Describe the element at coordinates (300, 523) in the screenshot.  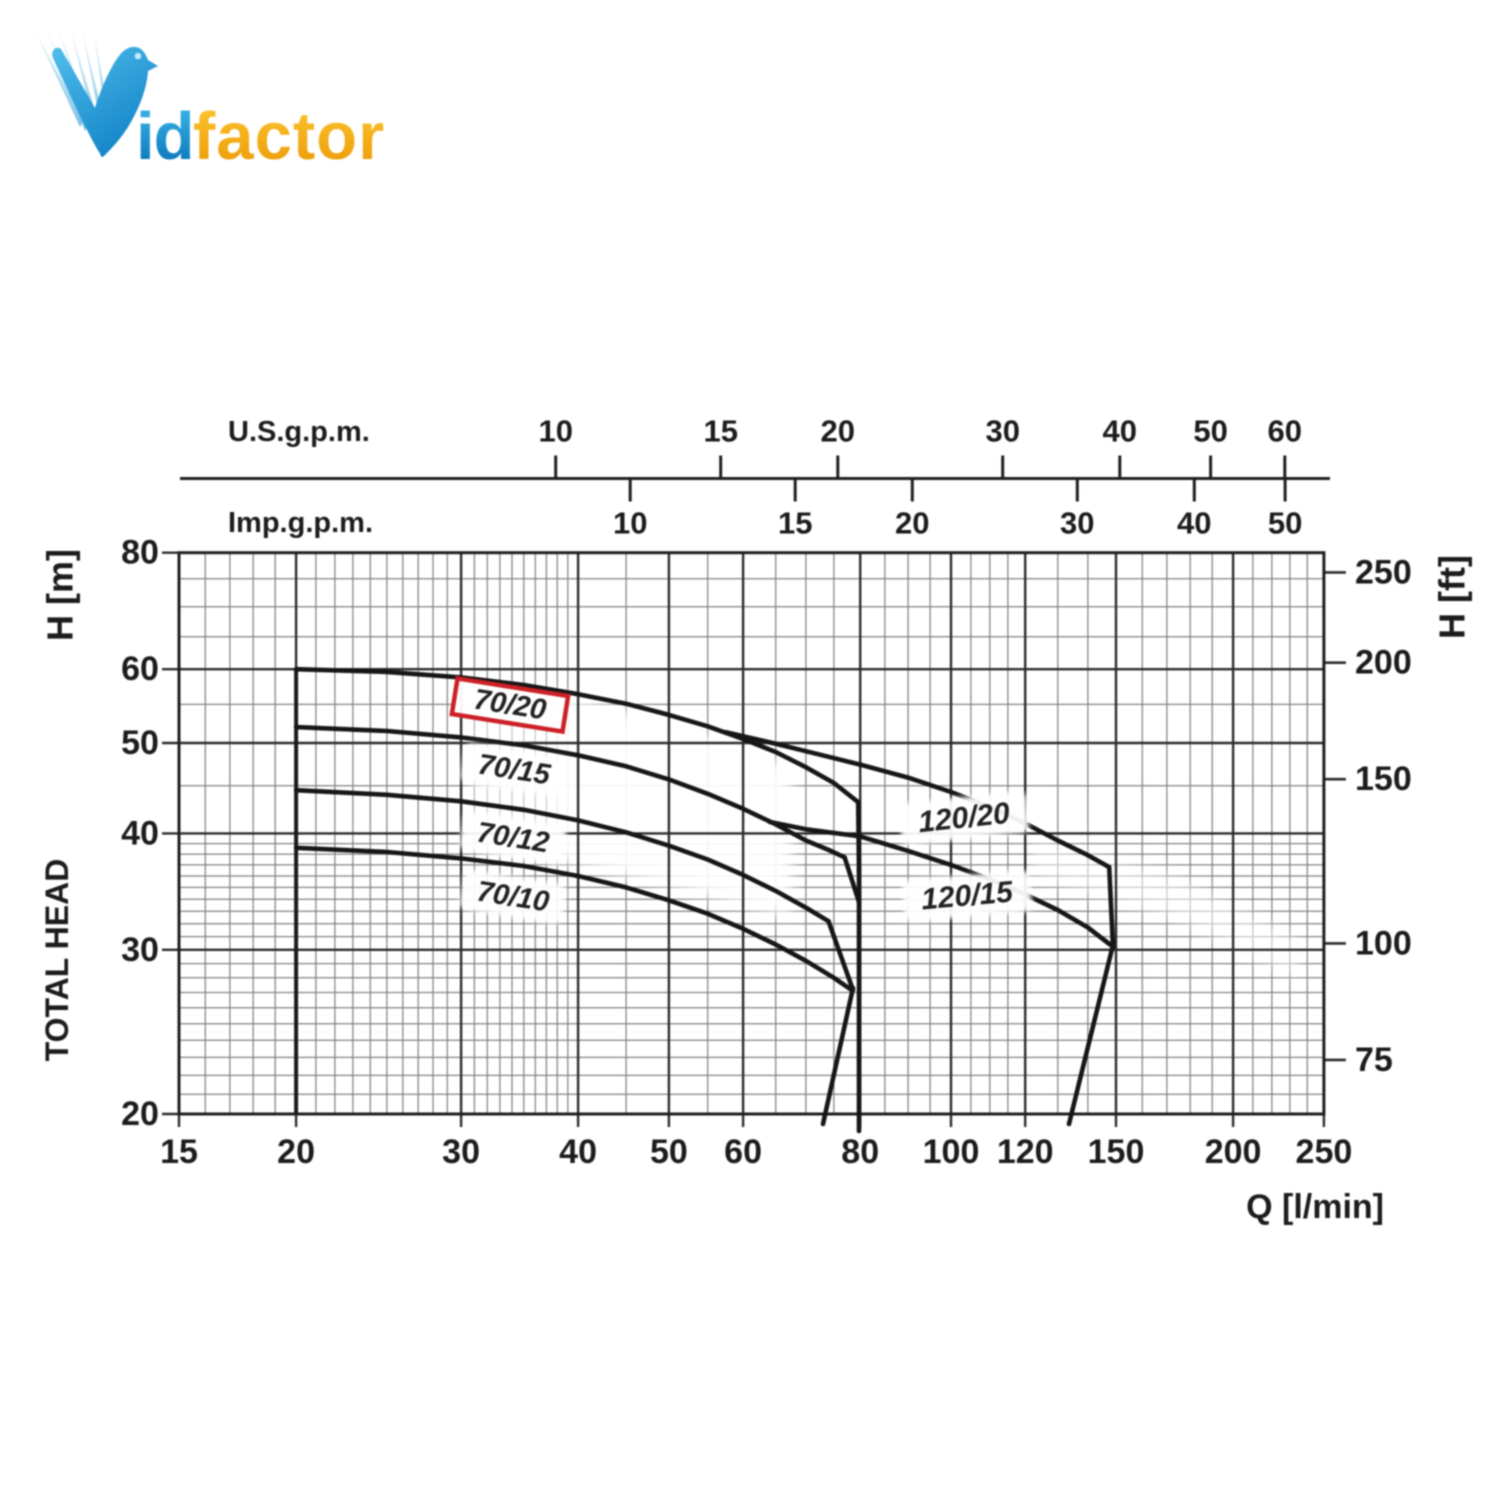
I see `svg-text: Imp.g.p.m.` at that location.